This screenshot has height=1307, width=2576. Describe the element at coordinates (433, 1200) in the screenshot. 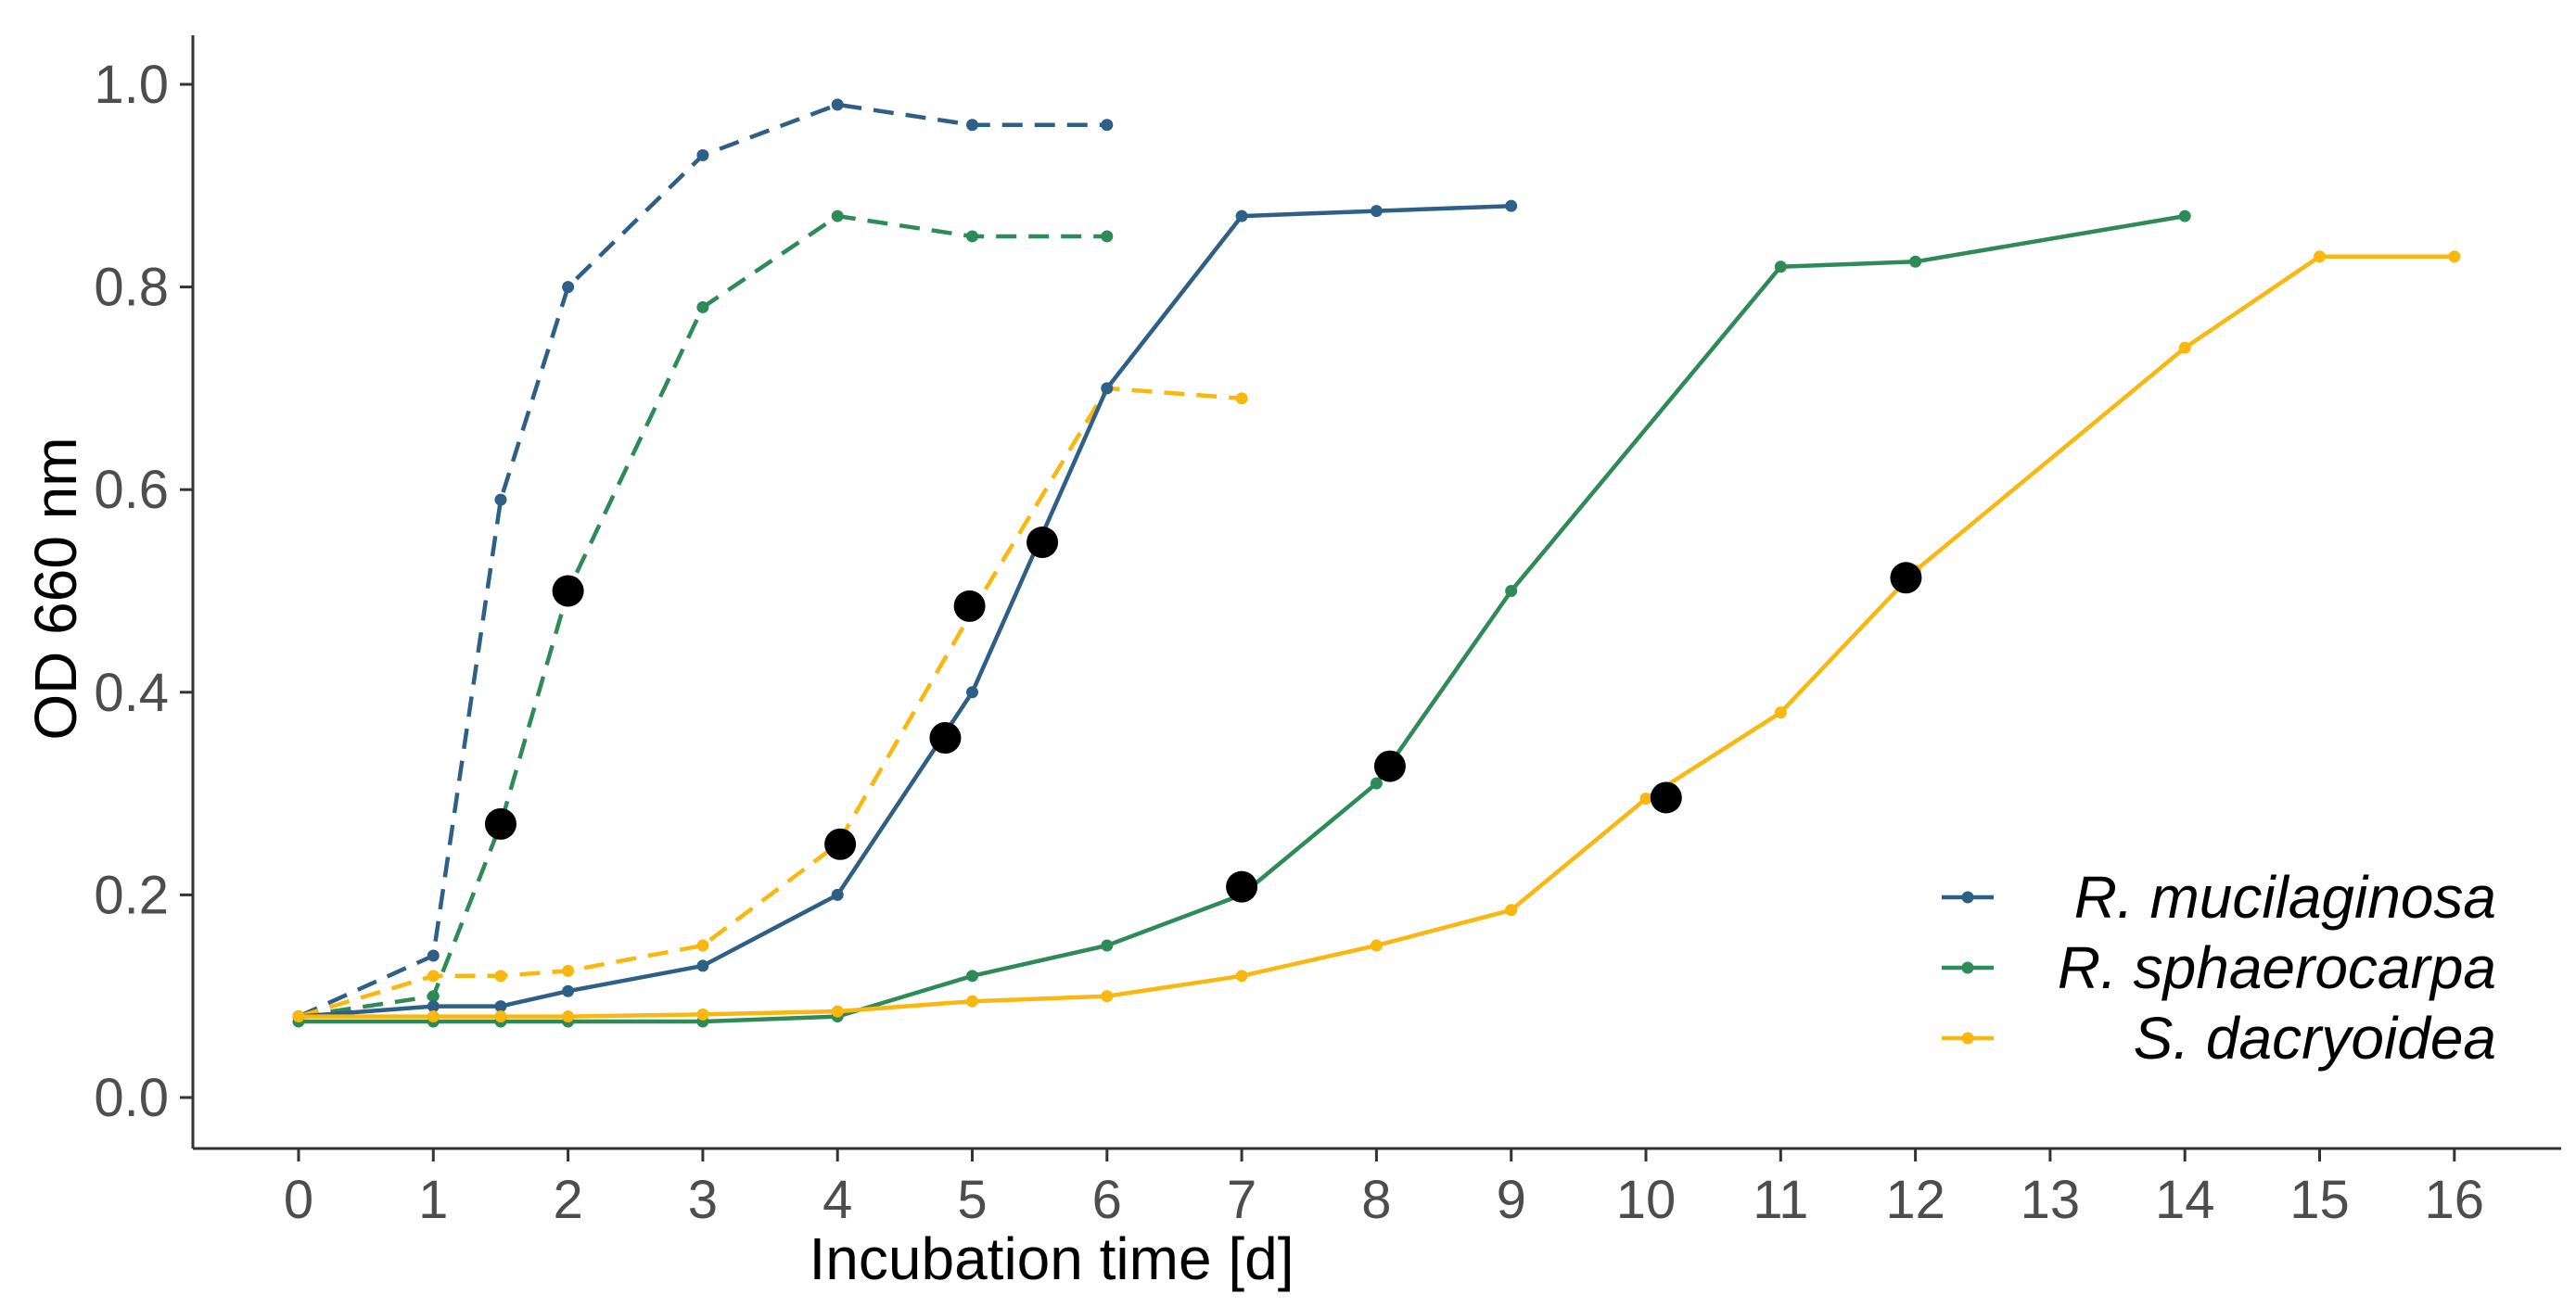

I see `x-tick-label: 1` at that location.